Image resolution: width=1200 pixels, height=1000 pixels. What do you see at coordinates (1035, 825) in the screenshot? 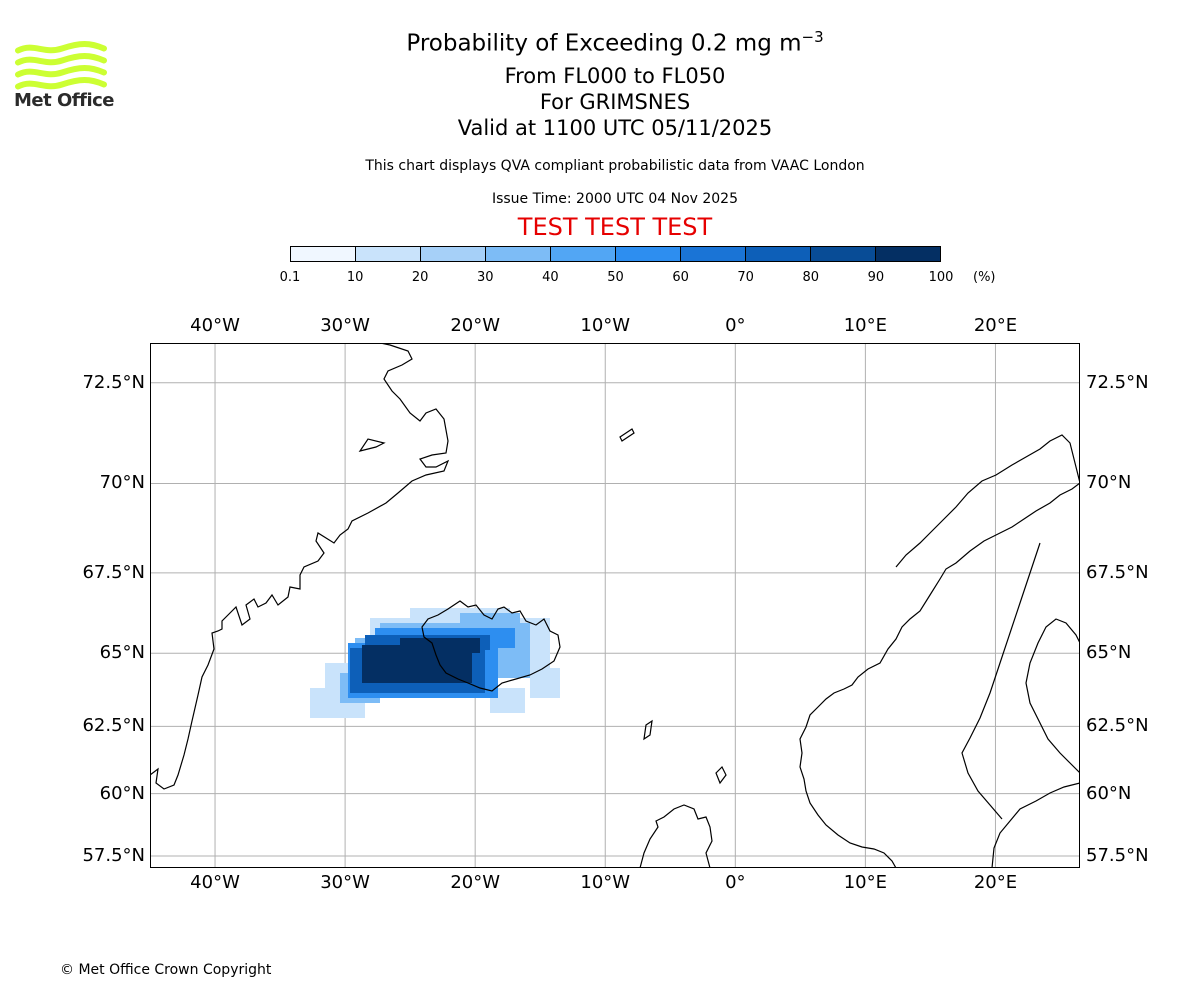
I see `sweden-coast` at bounding box center [1035, 825].